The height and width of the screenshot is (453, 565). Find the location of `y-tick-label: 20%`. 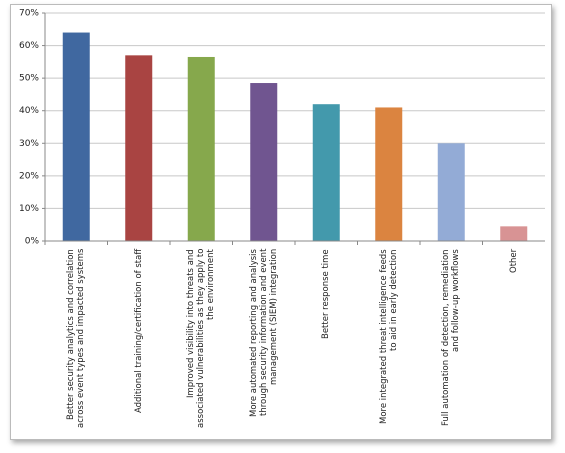

y-tick-label: 20% is located at coordinates (29, 176).